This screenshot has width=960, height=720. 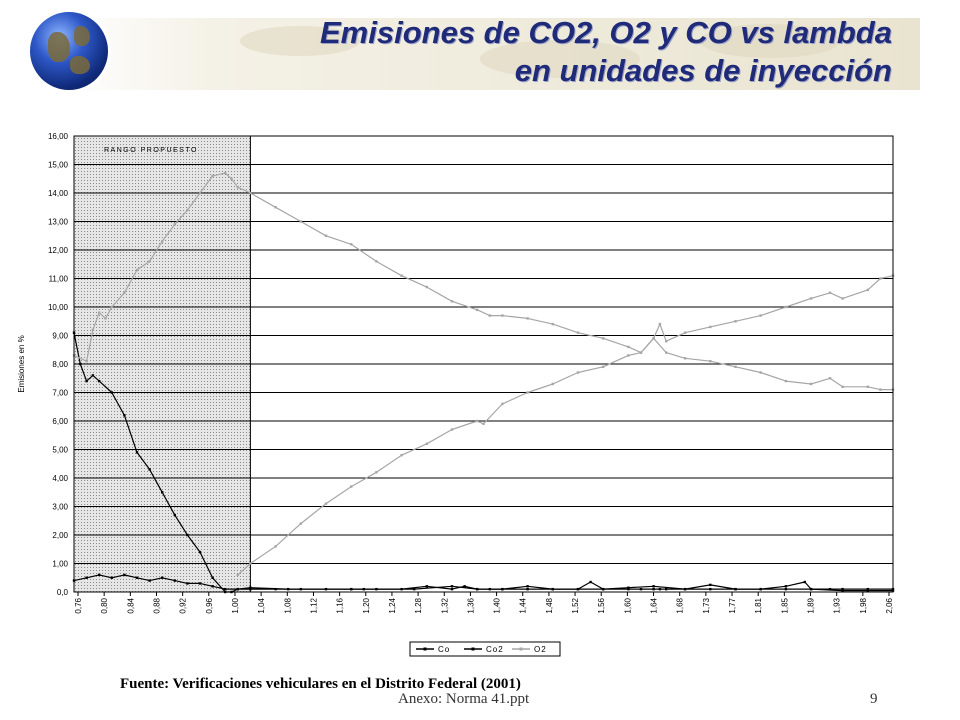 What do you see at coordinates (313, 605) in the screenshot?
I see `x-tick-label: 1,12` at bounding box center [313, 605].